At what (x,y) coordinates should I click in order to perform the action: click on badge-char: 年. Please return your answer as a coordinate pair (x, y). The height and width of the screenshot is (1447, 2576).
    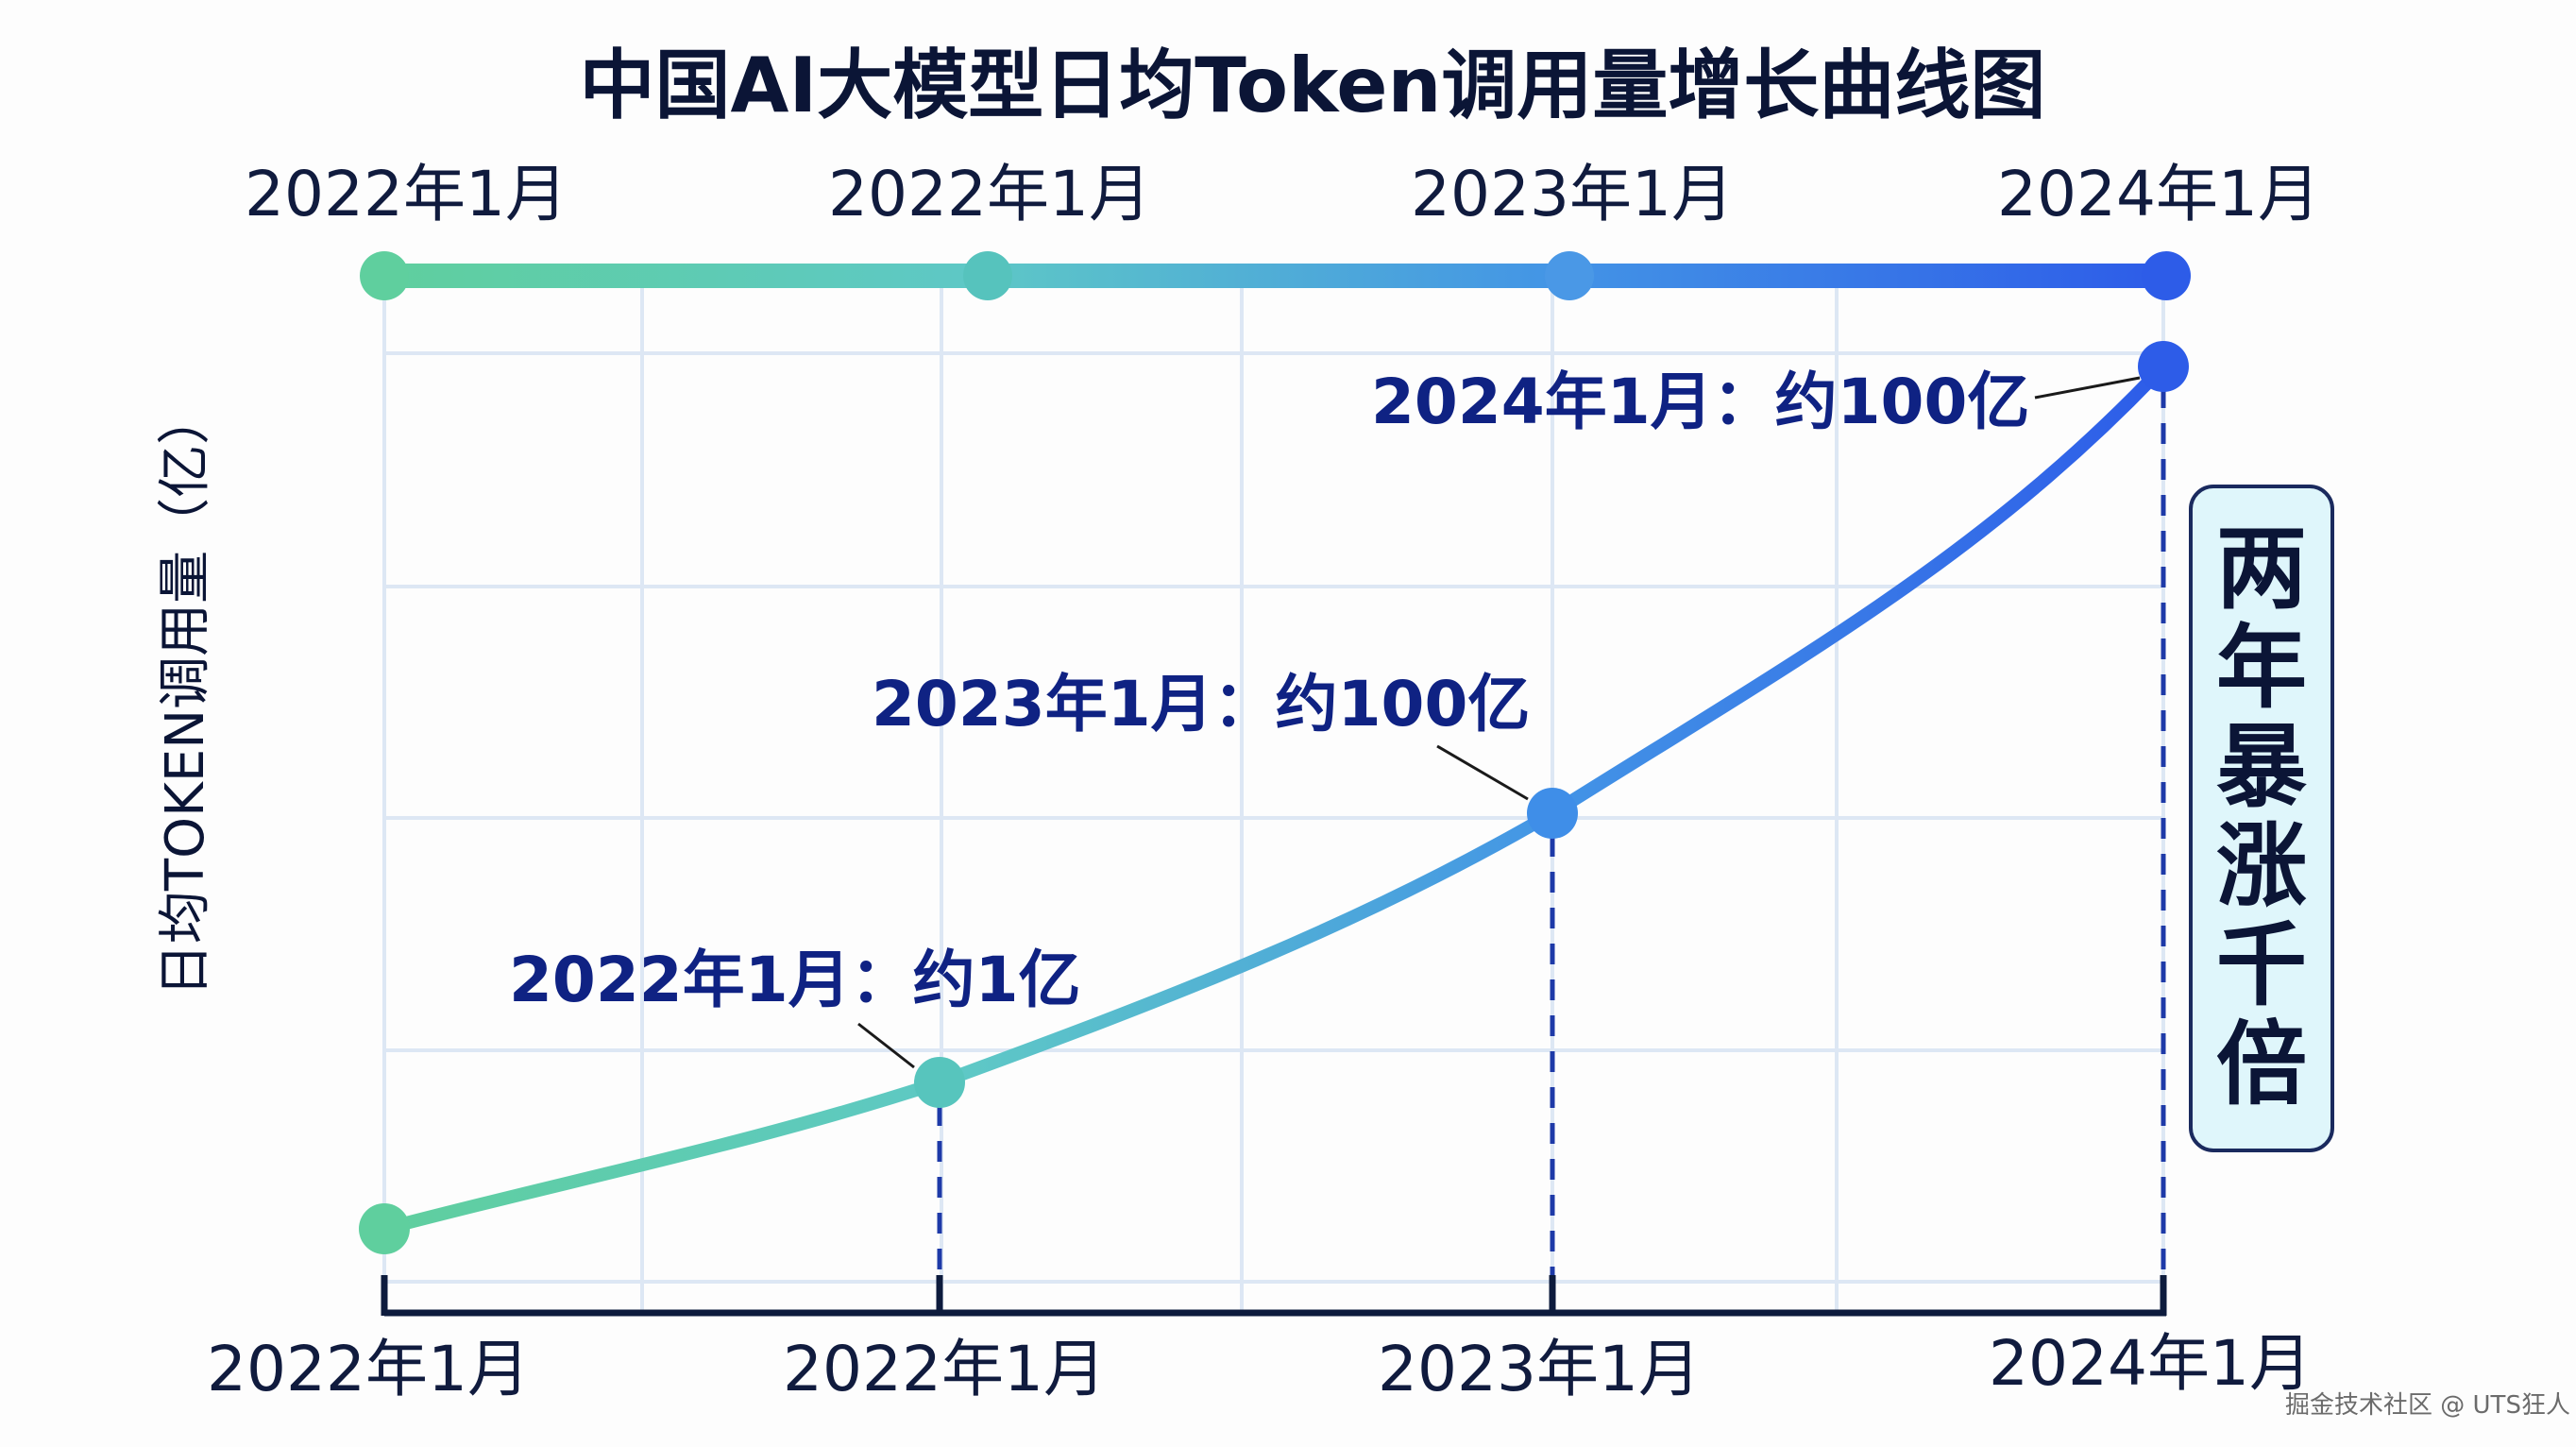
    Looking at the image, I should click on (2261, 668).